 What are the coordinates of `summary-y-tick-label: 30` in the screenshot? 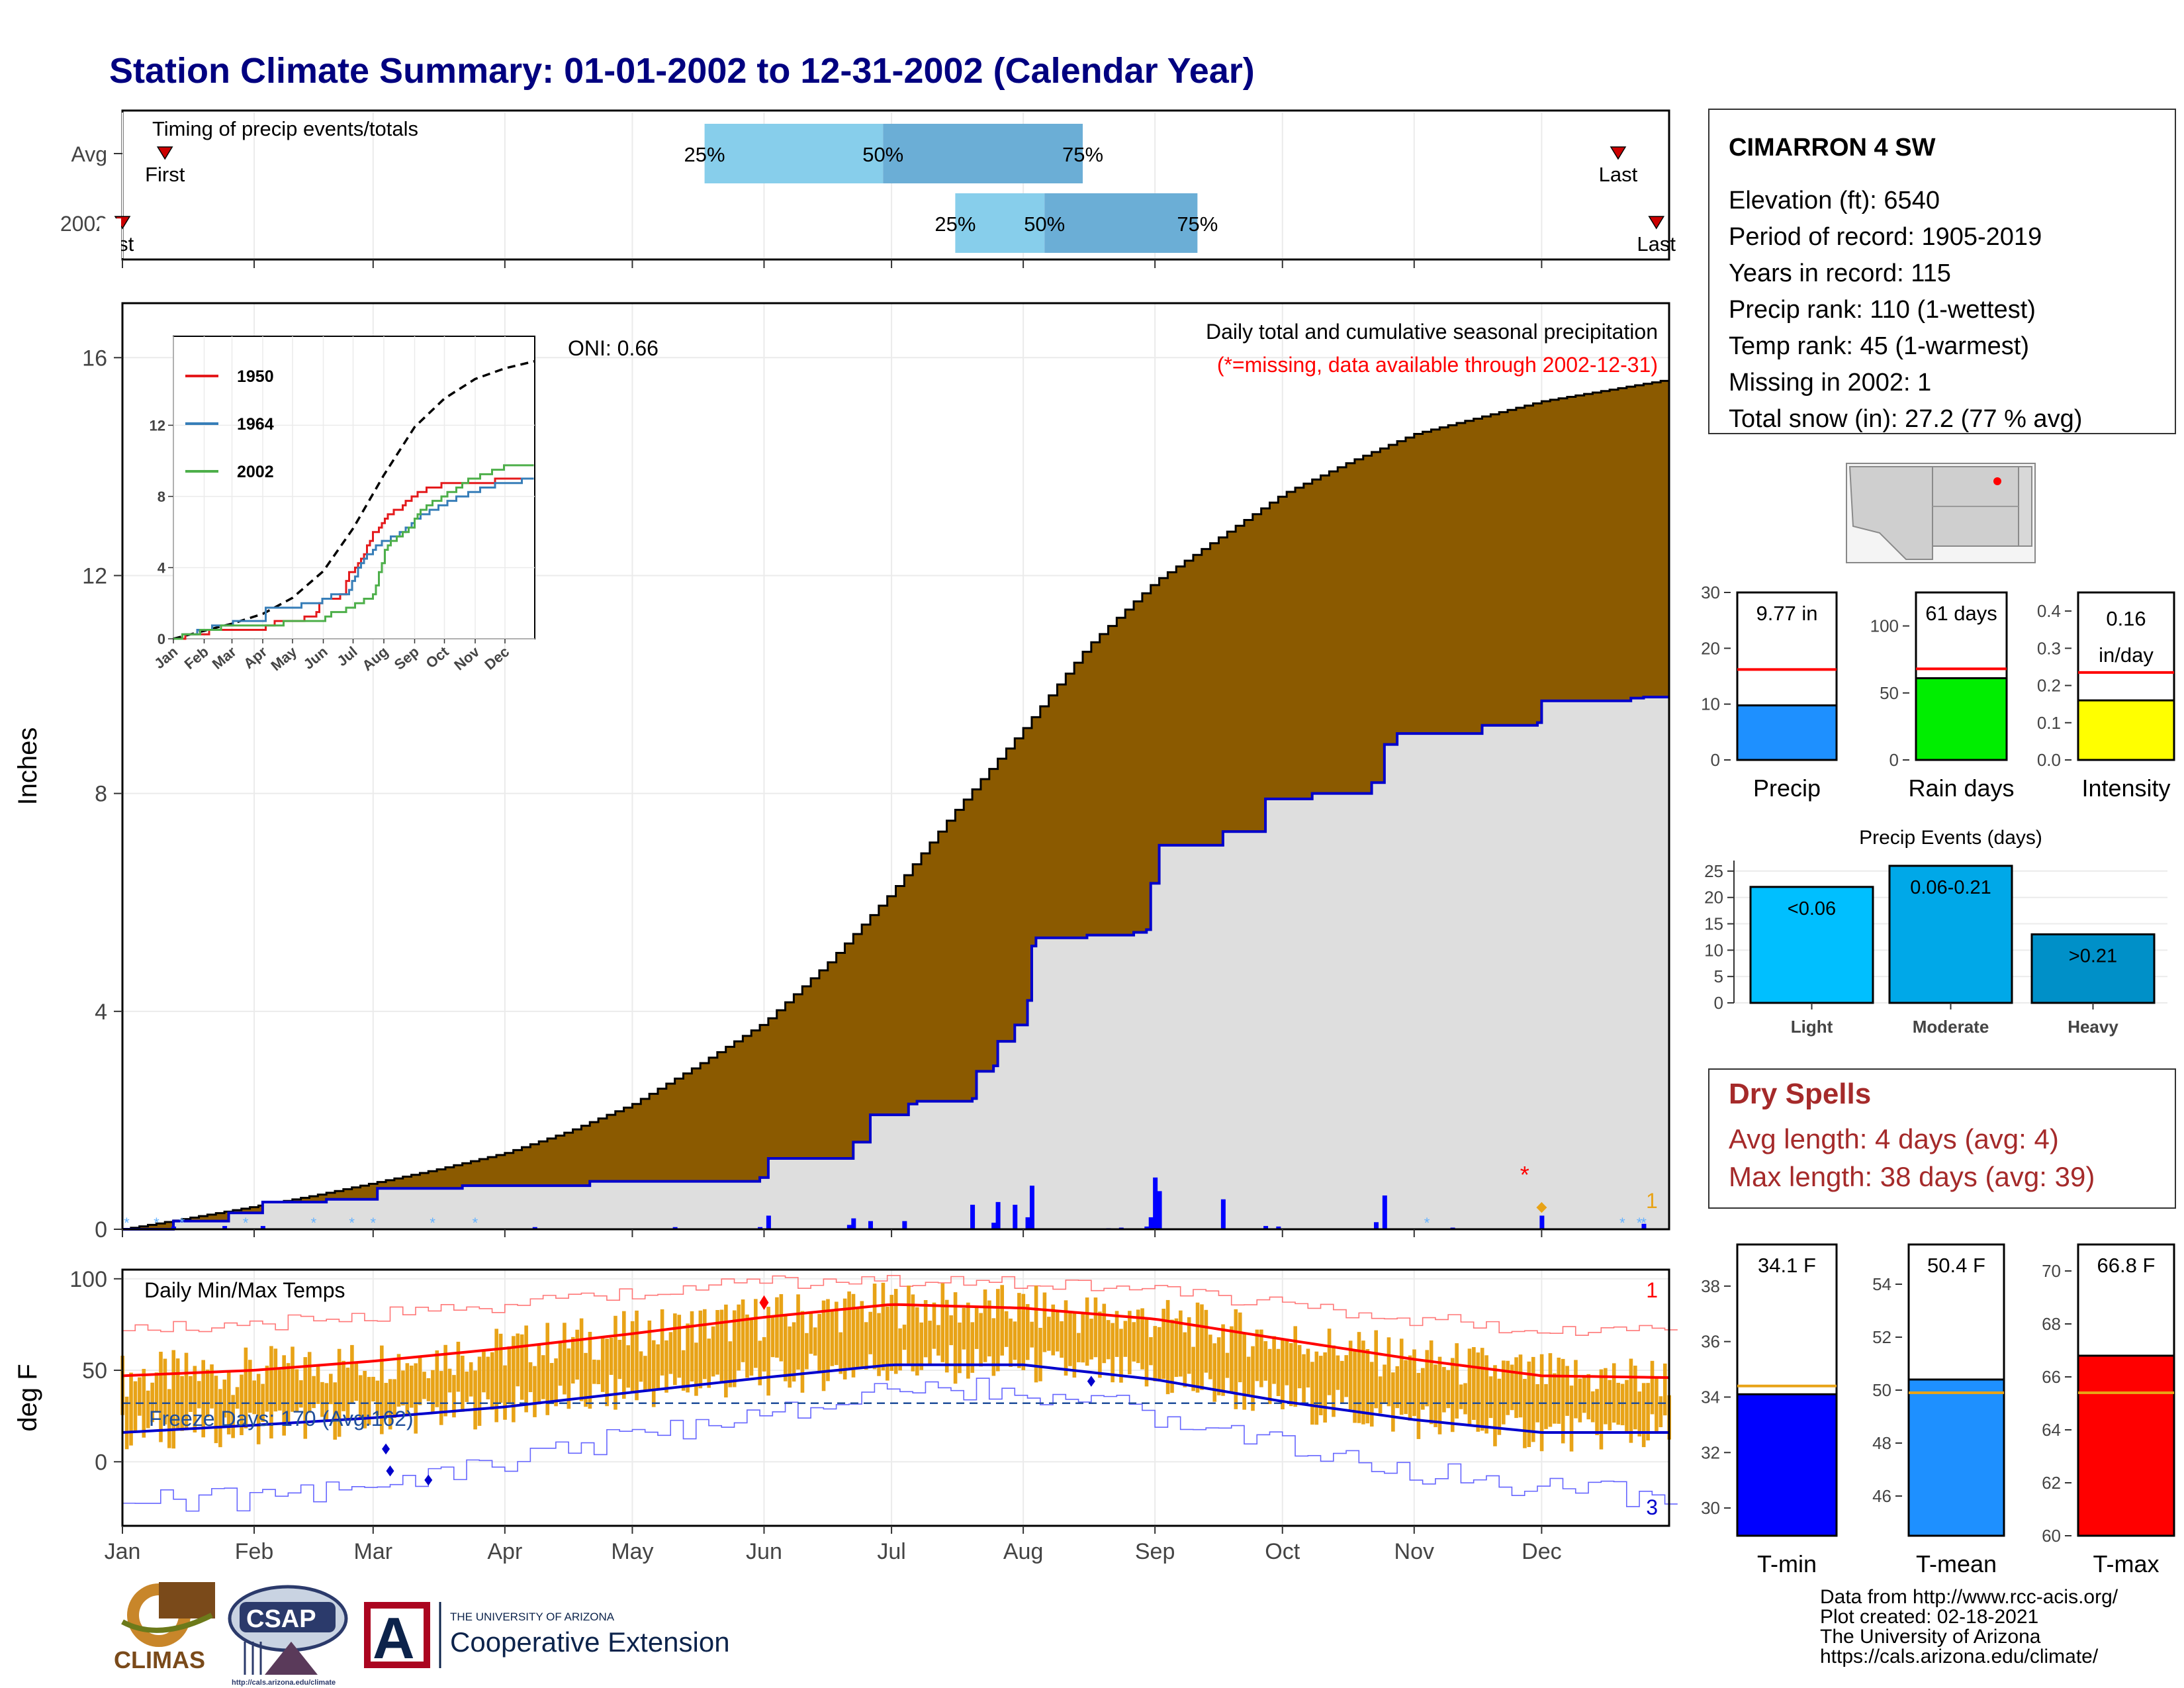 It's located at (1710, 1508).